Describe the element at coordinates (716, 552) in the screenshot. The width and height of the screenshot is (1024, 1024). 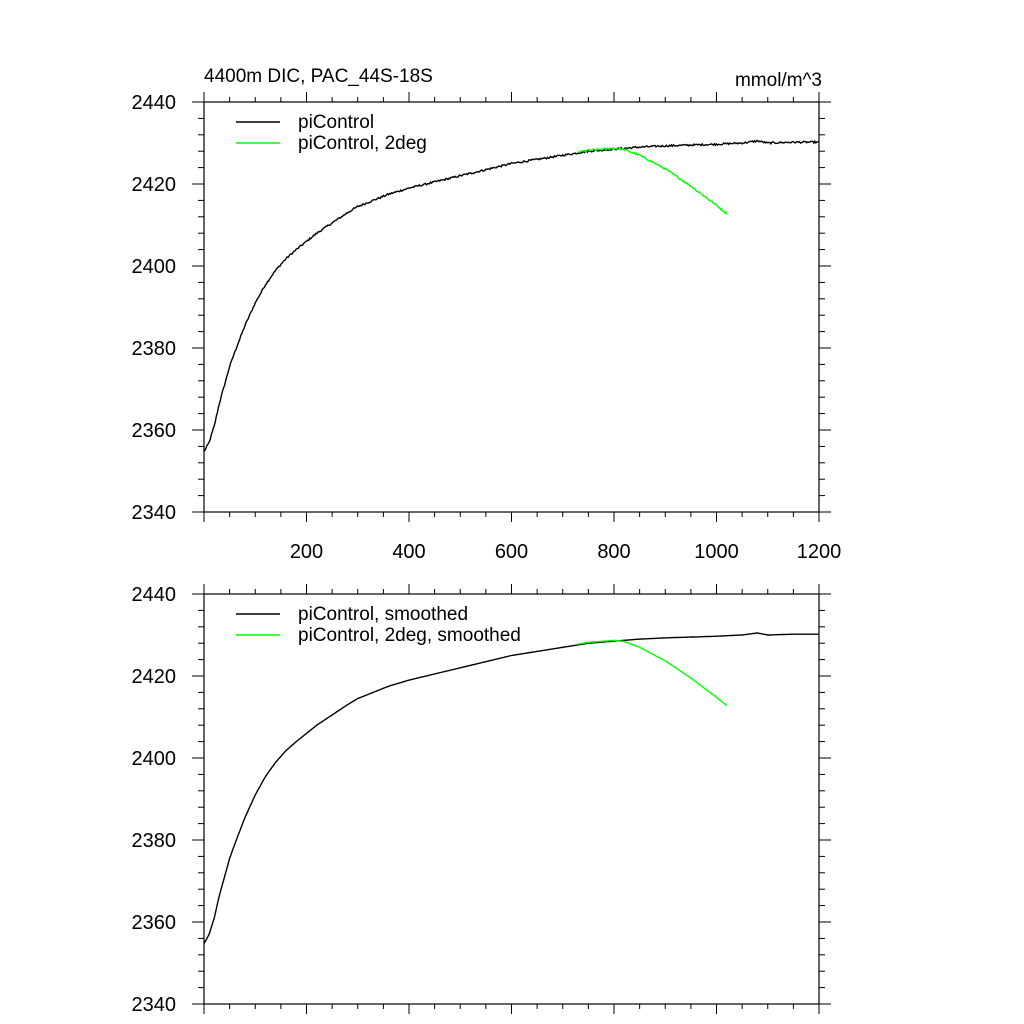
I see `x-tick-label: 1000` at that location.